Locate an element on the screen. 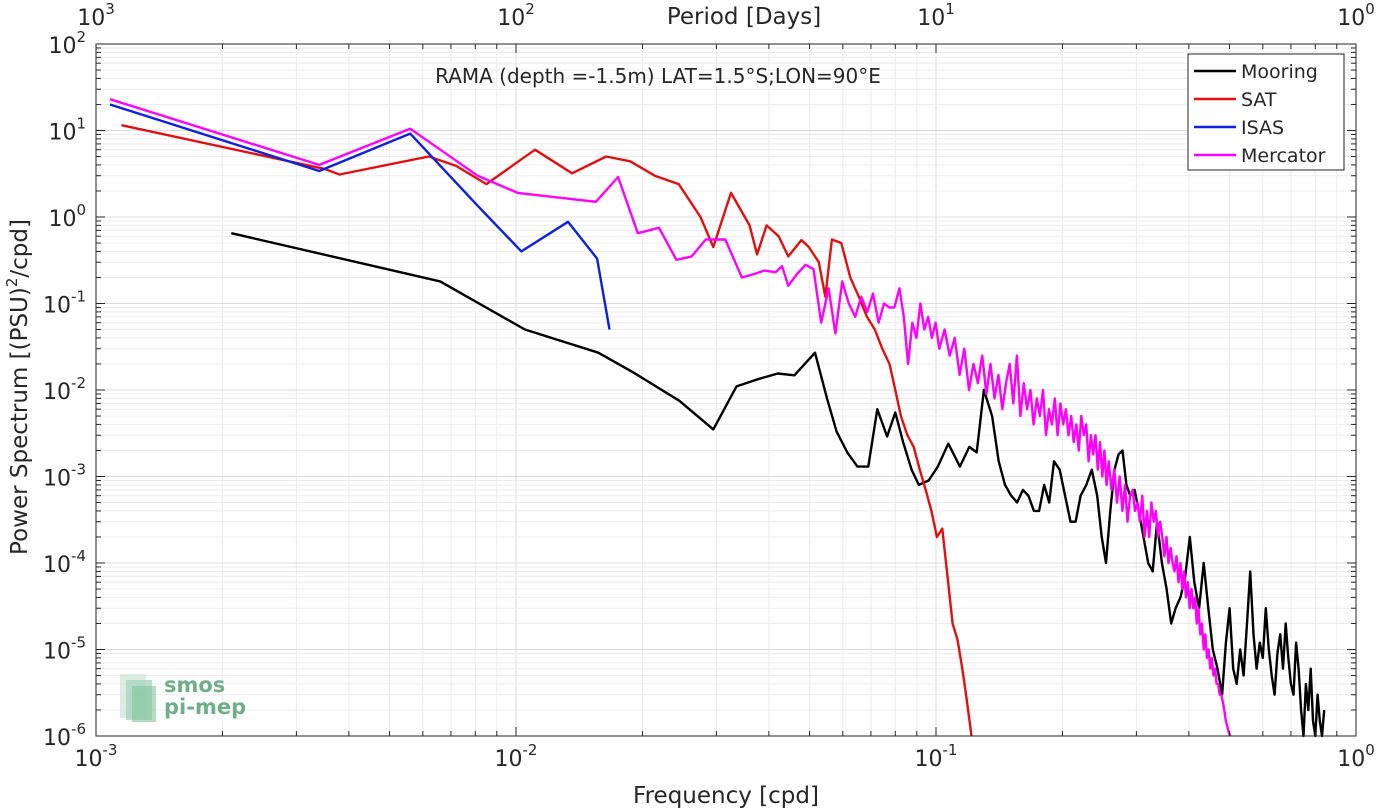 The width and height of the screenshot is (1377, 809). legend-box is located at coordinates (1266, 112).